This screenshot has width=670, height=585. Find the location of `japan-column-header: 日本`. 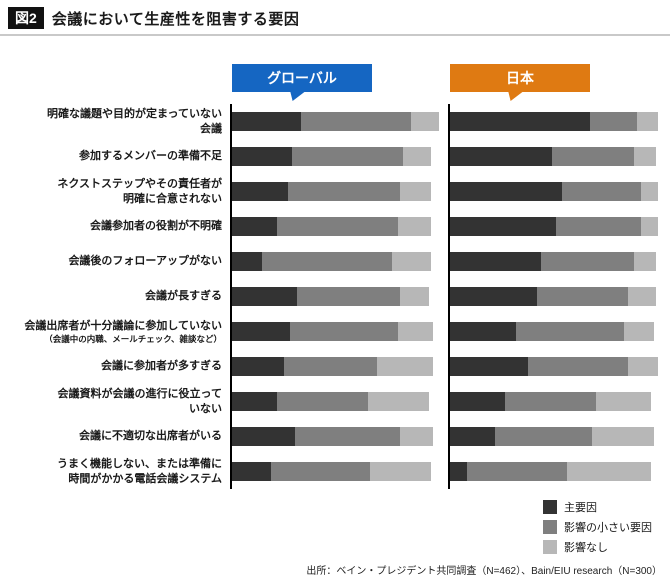

japan-column-header: 日本 is located at coordinates (555, 70).